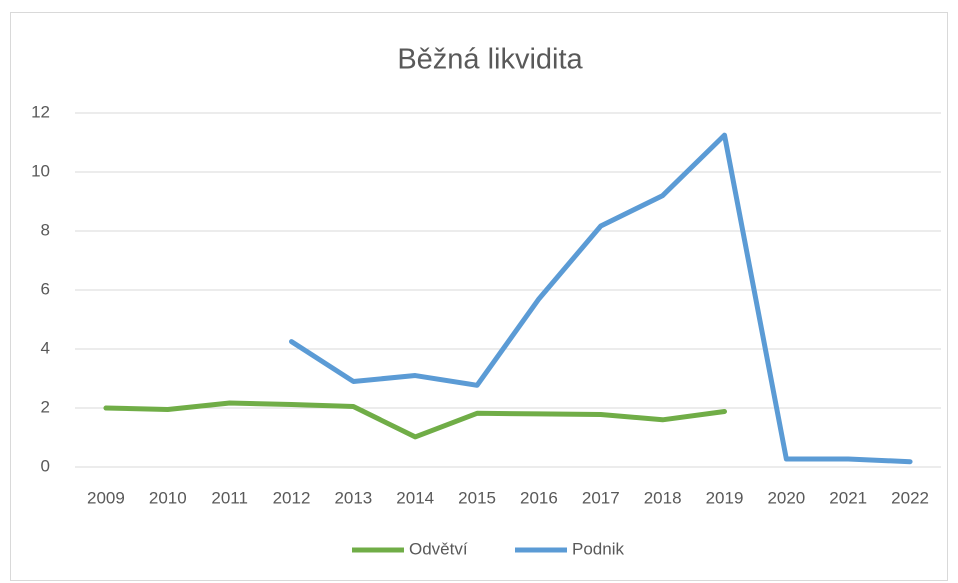 This screenshot has width=958, height=583. What do you see at coordinates (598, 548) in the screenshot?
I see `legend-label: Podnik` at bounding box center [598, 548].